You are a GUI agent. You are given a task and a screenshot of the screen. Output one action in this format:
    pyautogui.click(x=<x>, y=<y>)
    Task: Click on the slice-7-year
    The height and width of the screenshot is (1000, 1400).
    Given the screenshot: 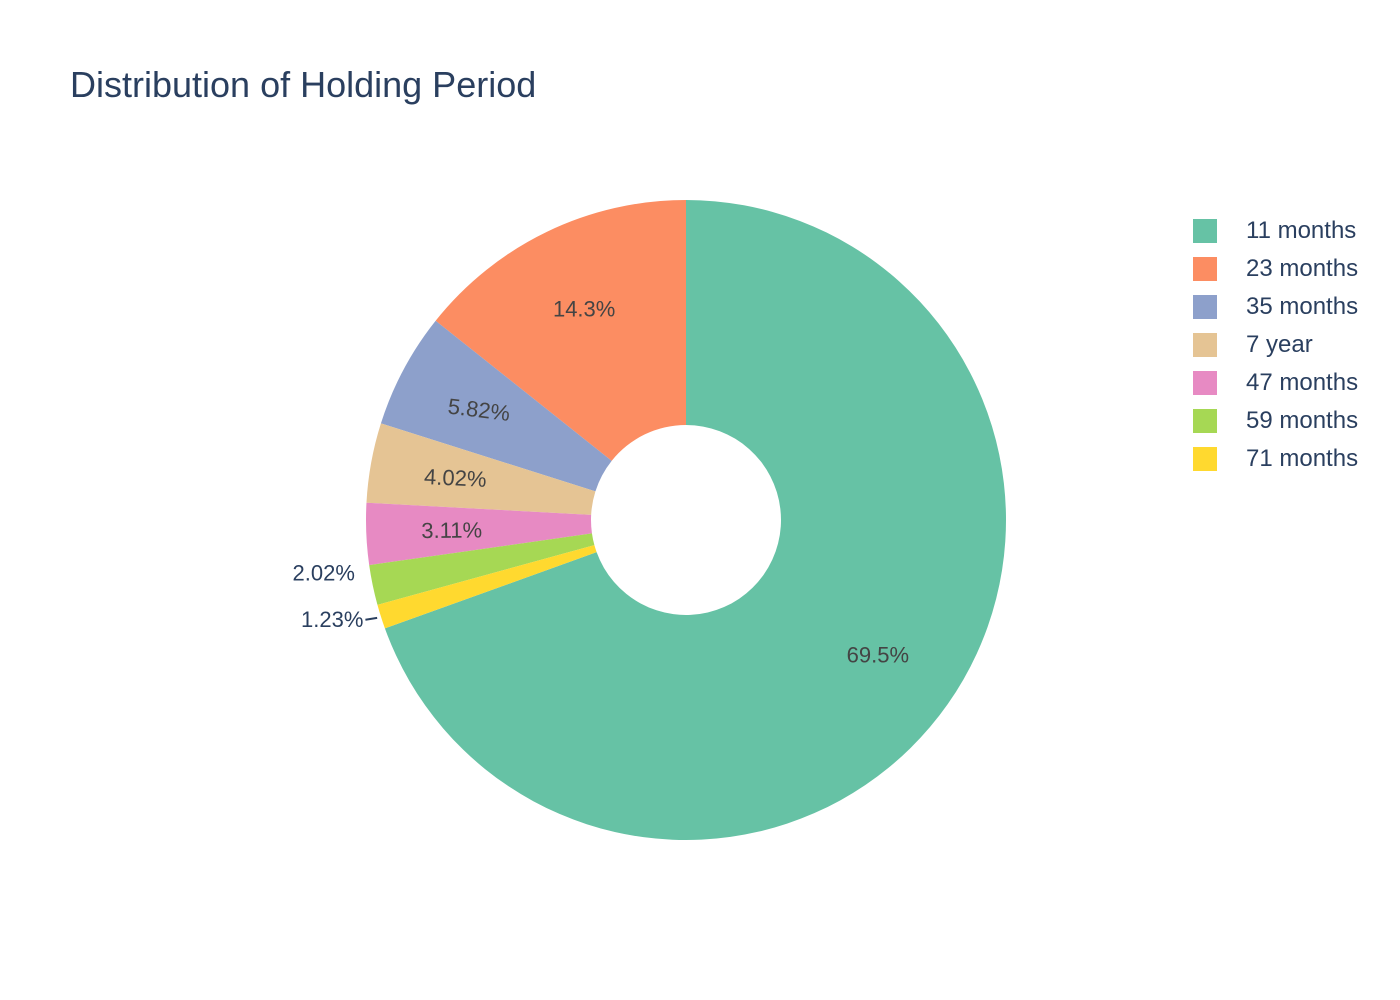 What is the action you would take?
    pyautogui.click(x=481, y=469)
    